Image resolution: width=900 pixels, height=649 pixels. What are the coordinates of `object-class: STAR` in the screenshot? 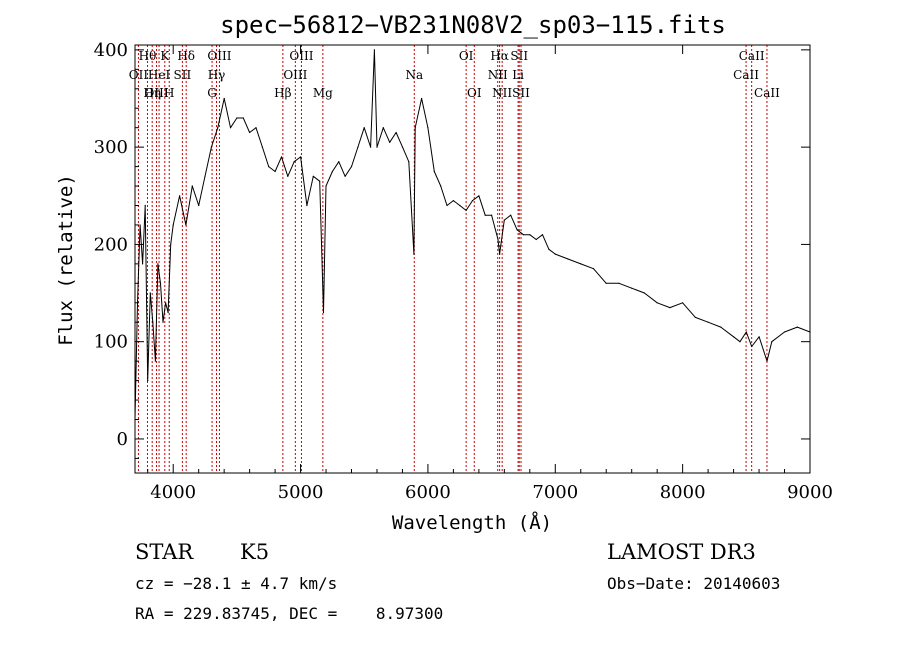 It's located at (164, 552).